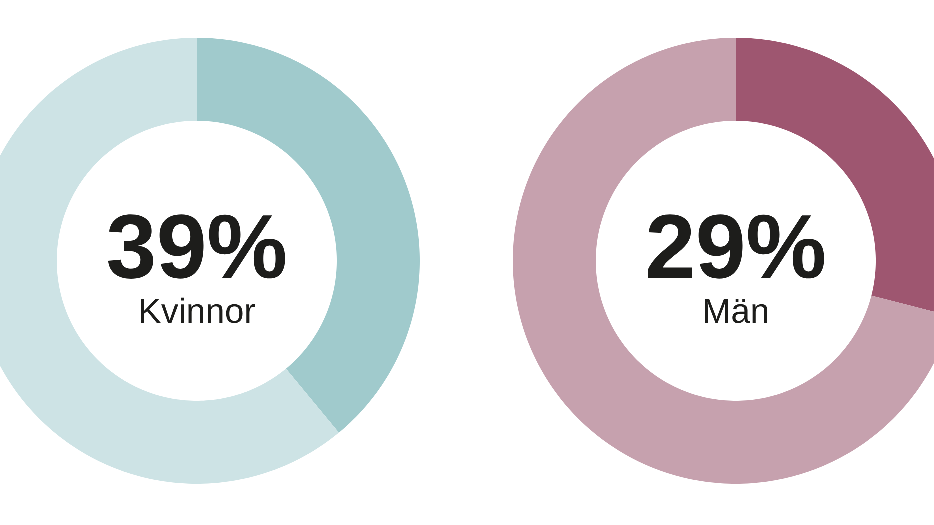 The width and height of the screenshot is (934, 525). I want to click on data-label: 29%, so click(736, 246).